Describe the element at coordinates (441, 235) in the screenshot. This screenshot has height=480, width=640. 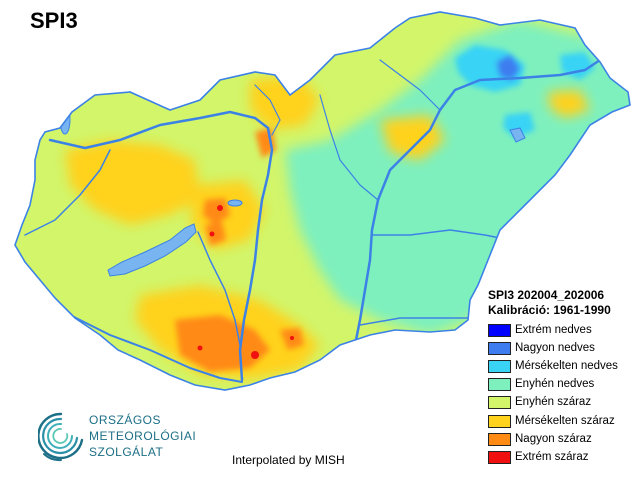
I see `river-koros` at that location.